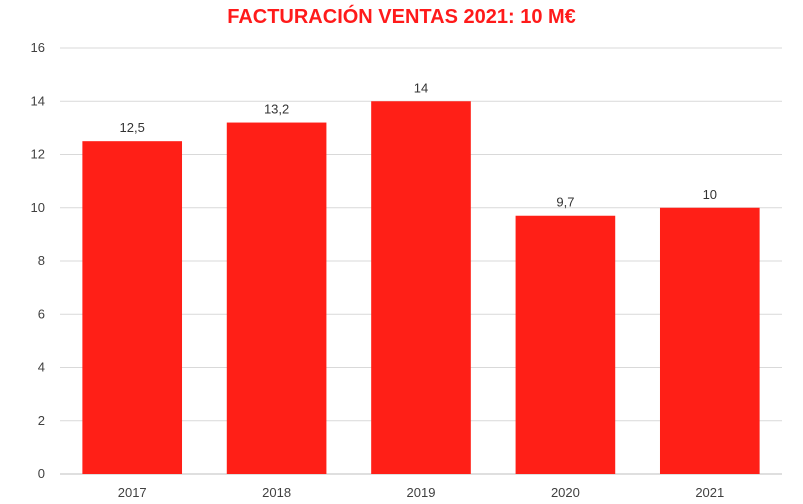 This screenshot has height=504, width=803. I want to click on data-label: 14, so click(421, 87).